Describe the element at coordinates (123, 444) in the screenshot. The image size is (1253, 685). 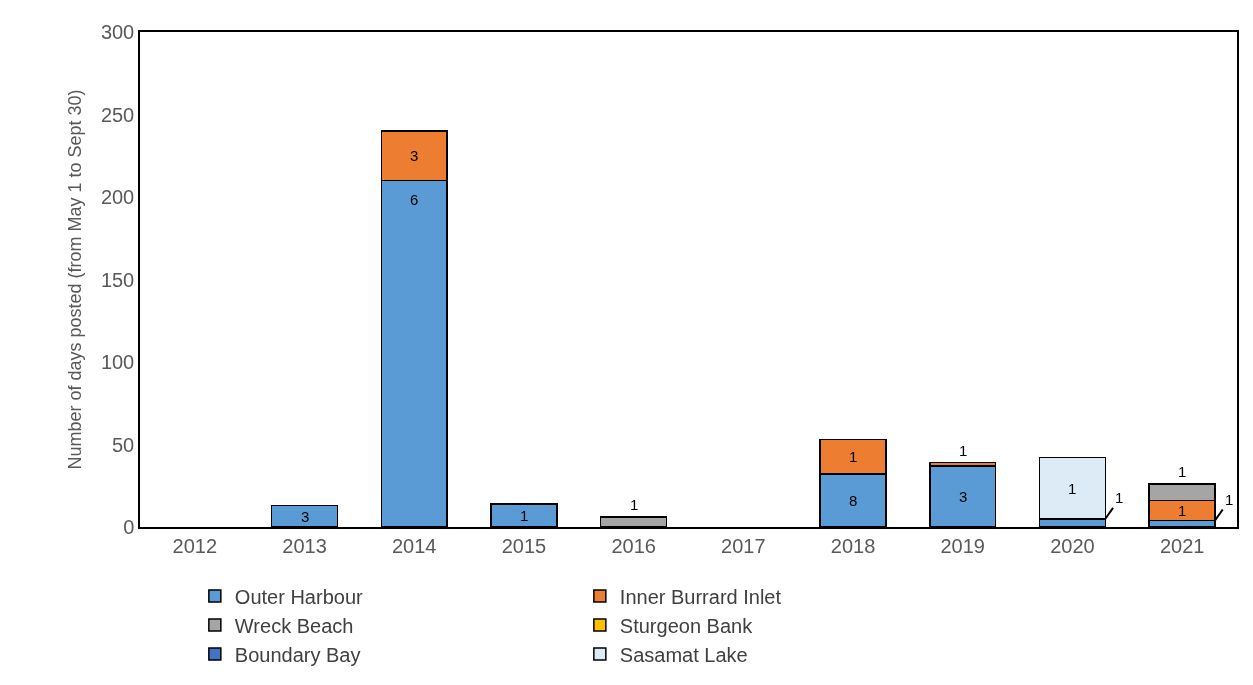
I see `y-tick-label: 50` at that location.